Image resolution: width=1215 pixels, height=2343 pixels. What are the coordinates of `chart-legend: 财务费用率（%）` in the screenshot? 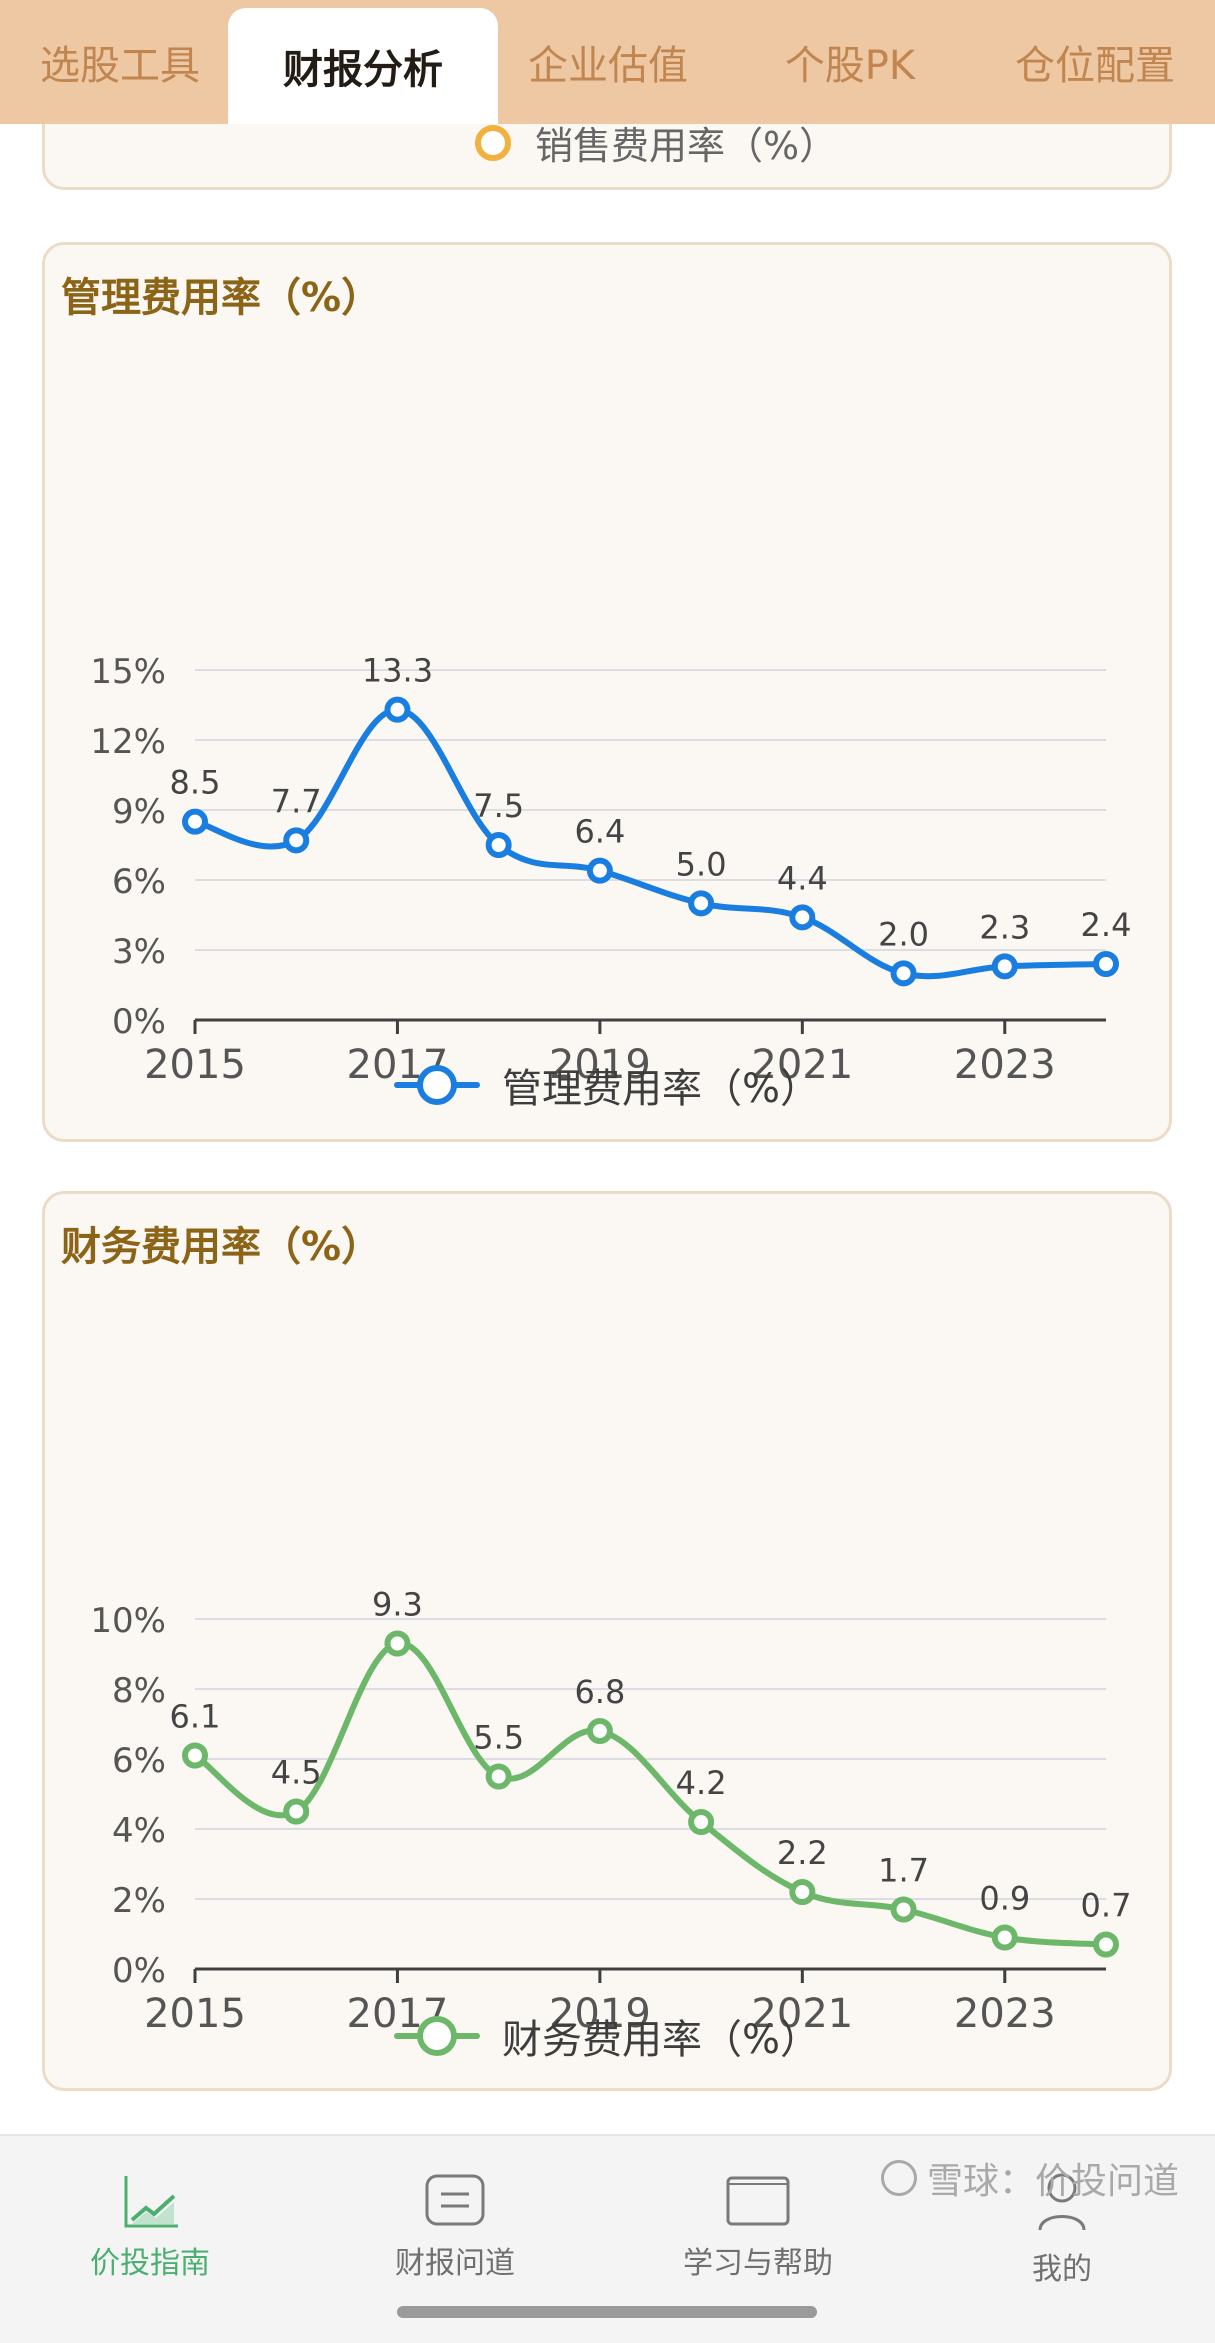 It's located at (607, 2036).